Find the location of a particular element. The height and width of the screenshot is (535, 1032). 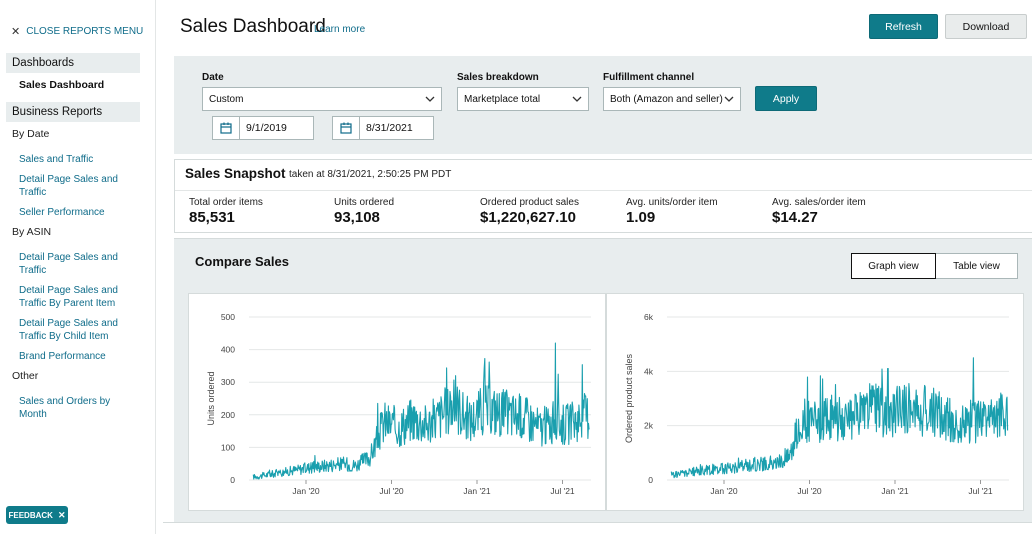

sales-breakdown-value: Marketplace total is located at coordinates (502, 99).